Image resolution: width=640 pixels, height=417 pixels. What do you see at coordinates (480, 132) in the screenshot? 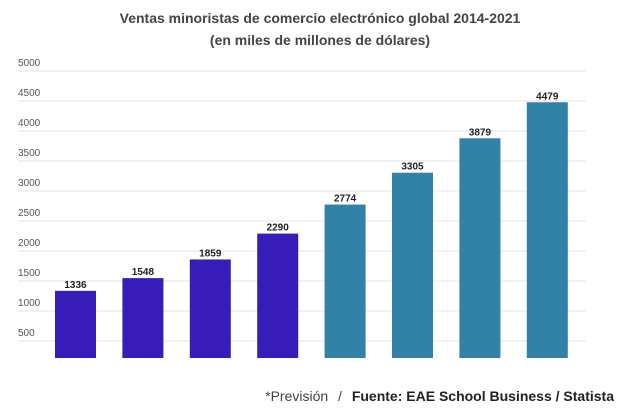
I see `data-label: 3879` at bounding box center [480, 132].